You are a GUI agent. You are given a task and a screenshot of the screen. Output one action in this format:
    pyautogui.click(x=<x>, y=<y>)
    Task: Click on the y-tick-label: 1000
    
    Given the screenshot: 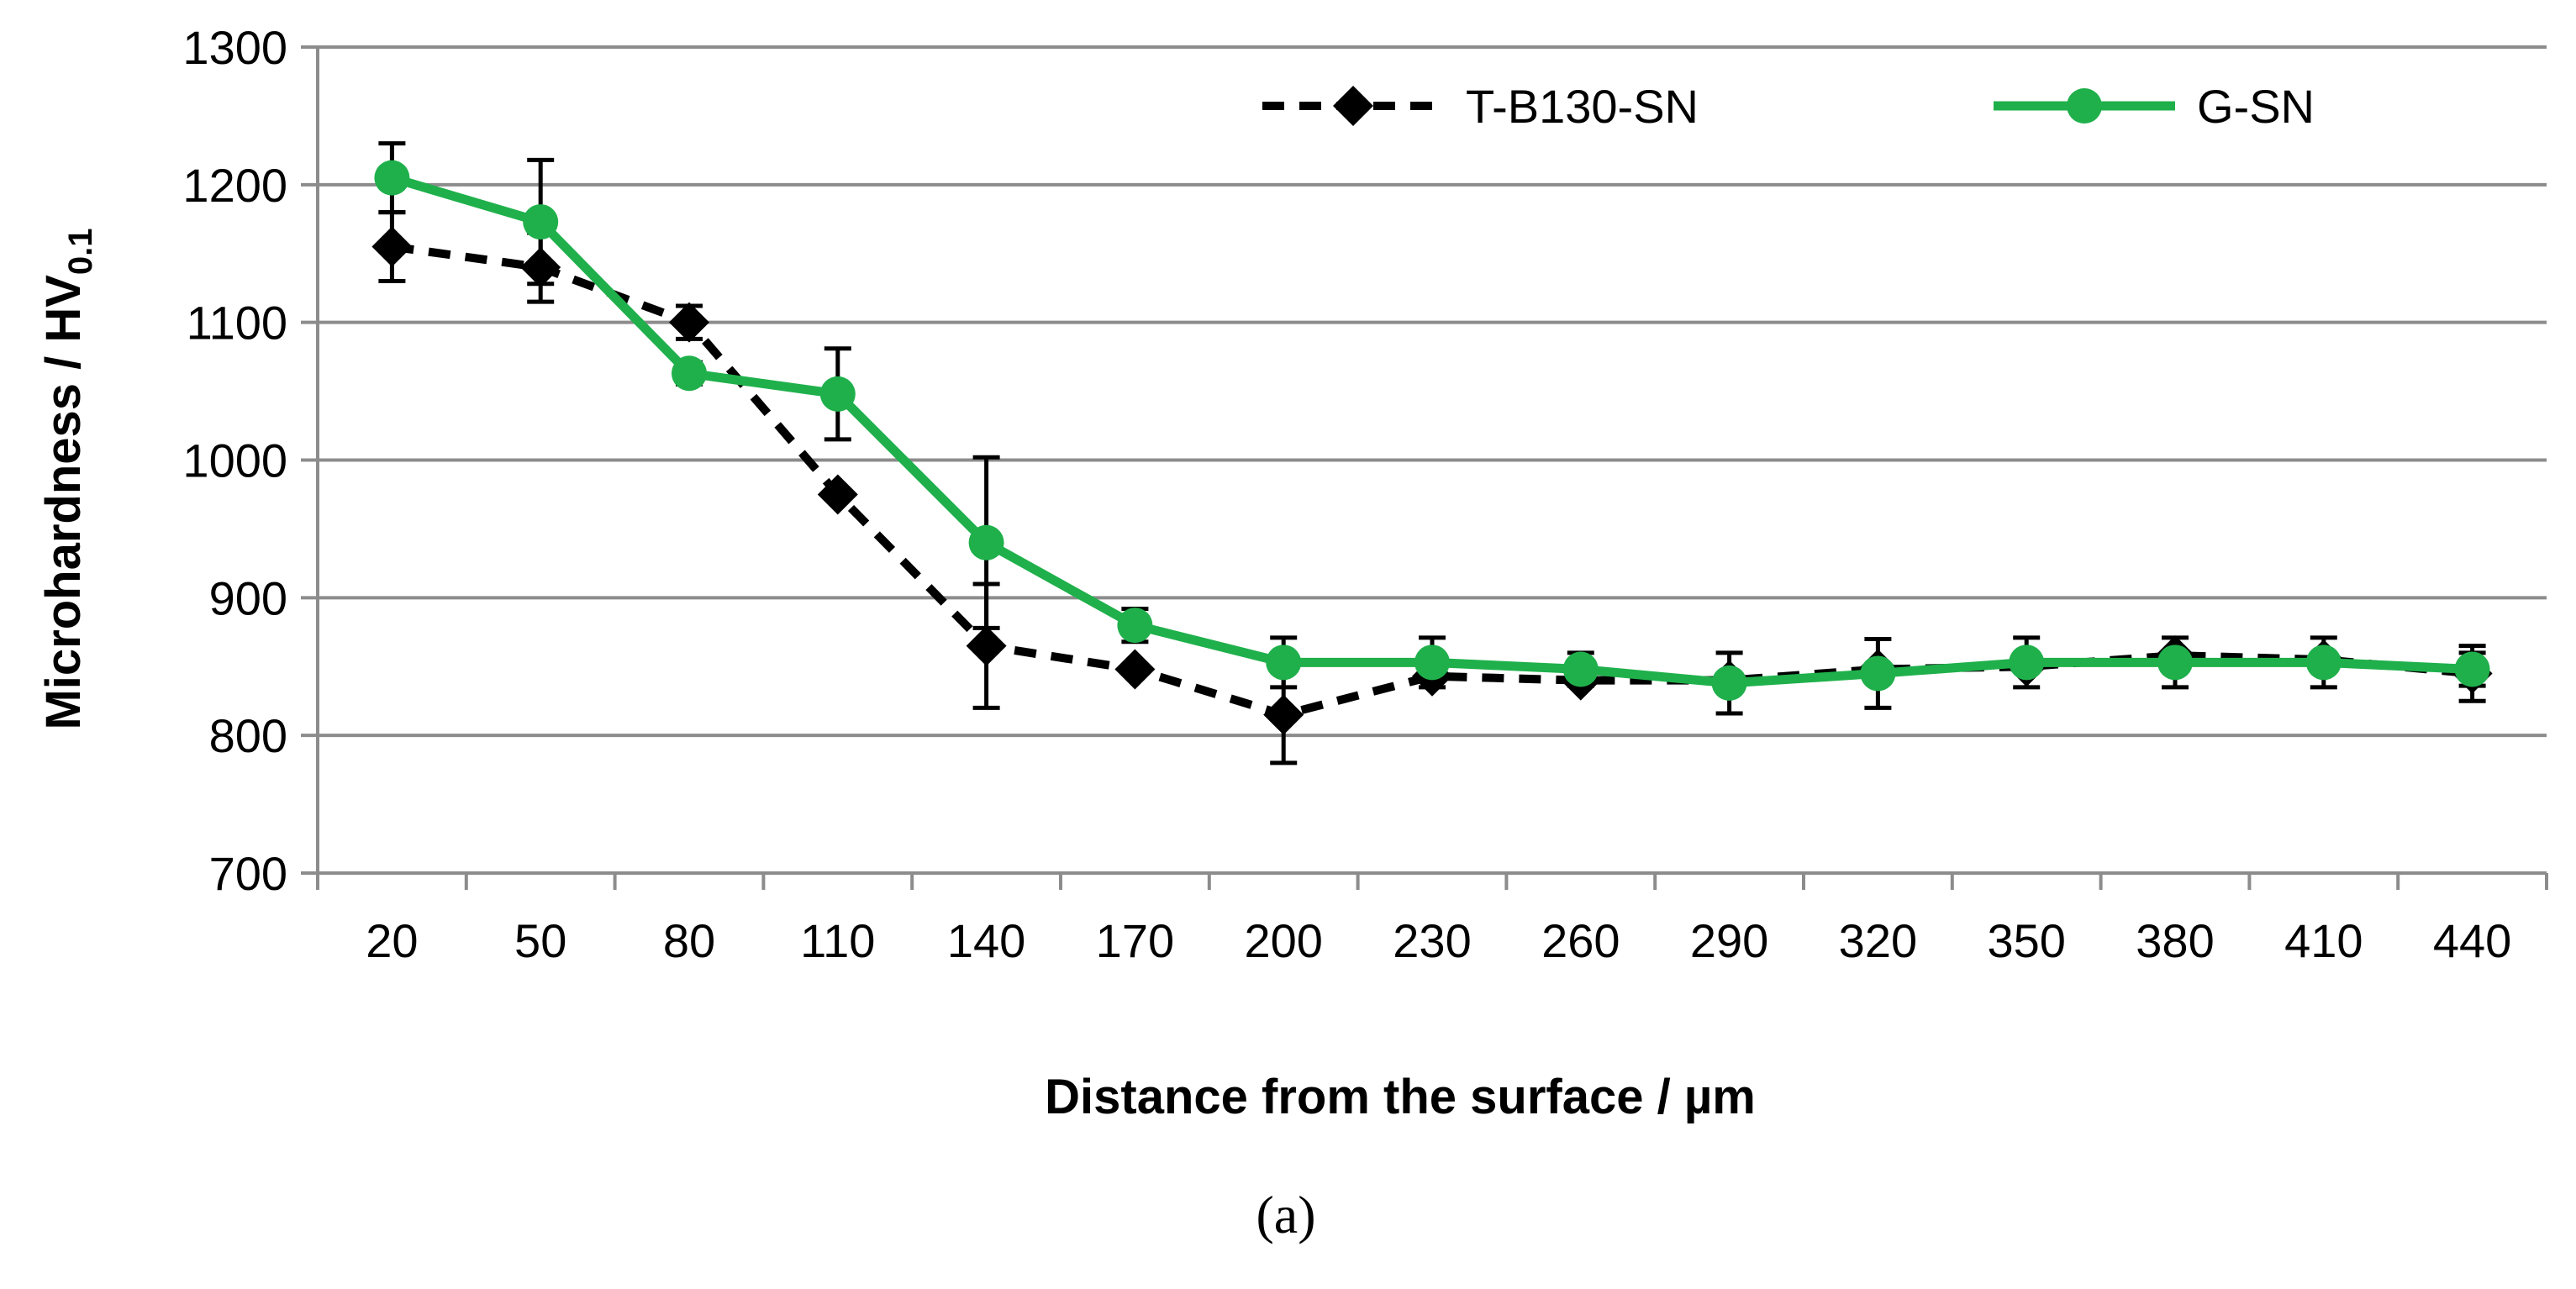 What is the action you would take?
    pyautogui.click(x=234, y=461)
    